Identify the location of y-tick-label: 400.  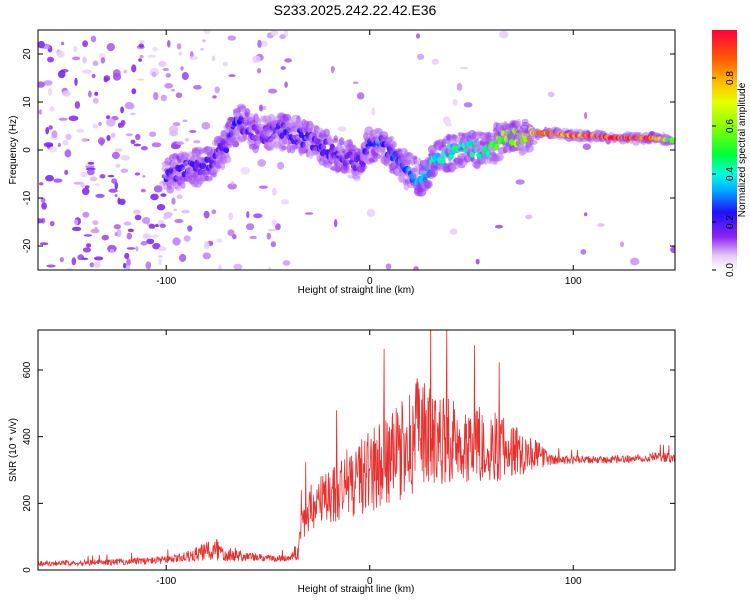
(27, 436).